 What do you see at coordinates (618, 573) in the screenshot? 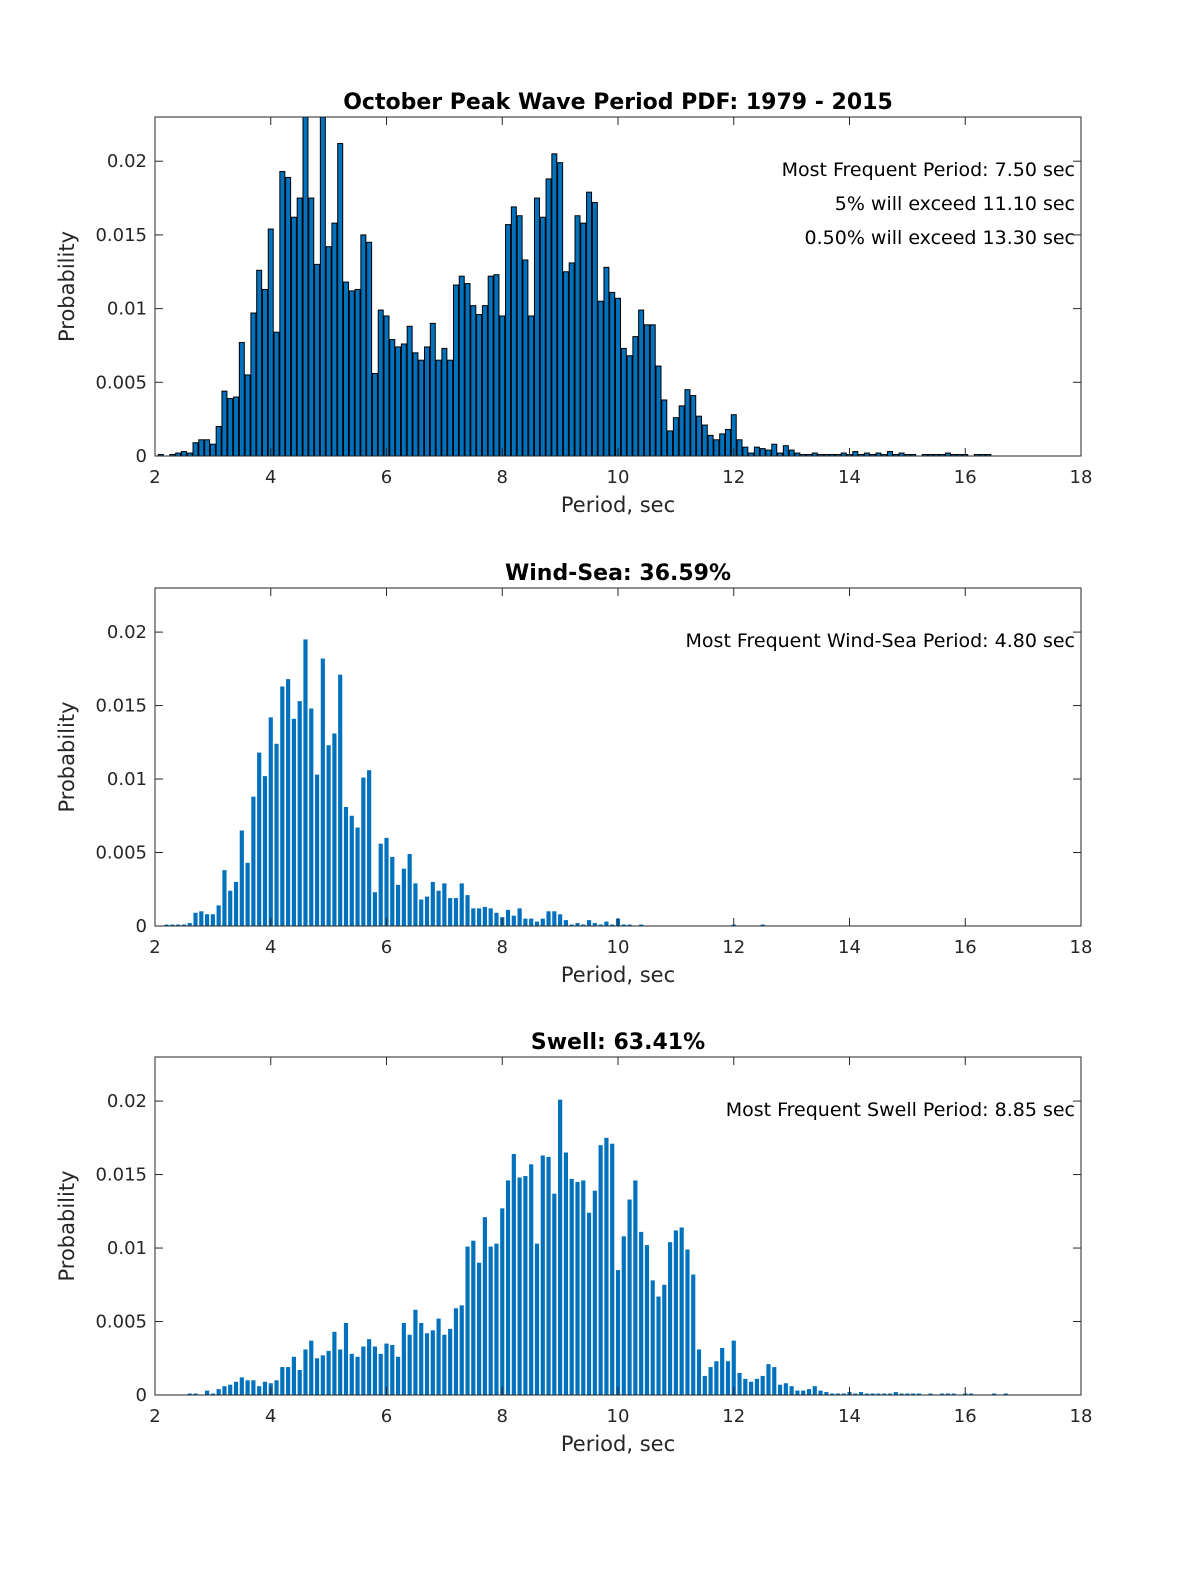
I see `chart-title: Wind-Sea: 36.59%` at bounding box center [618, 573].